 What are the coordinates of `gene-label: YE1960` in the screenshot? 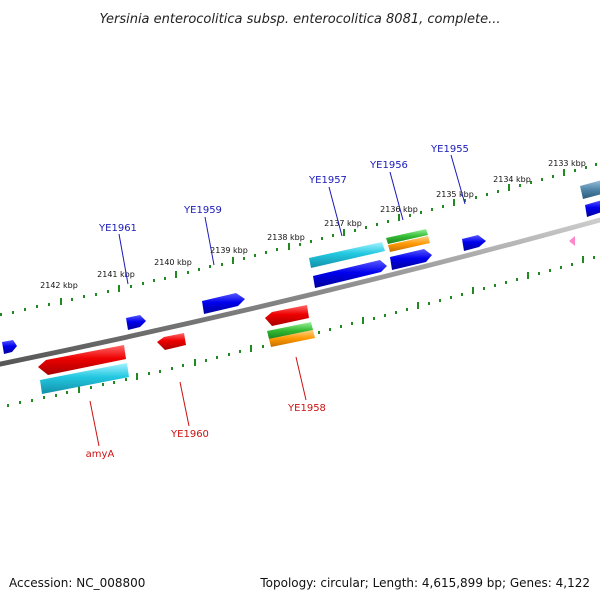 It's located at (189, 434).